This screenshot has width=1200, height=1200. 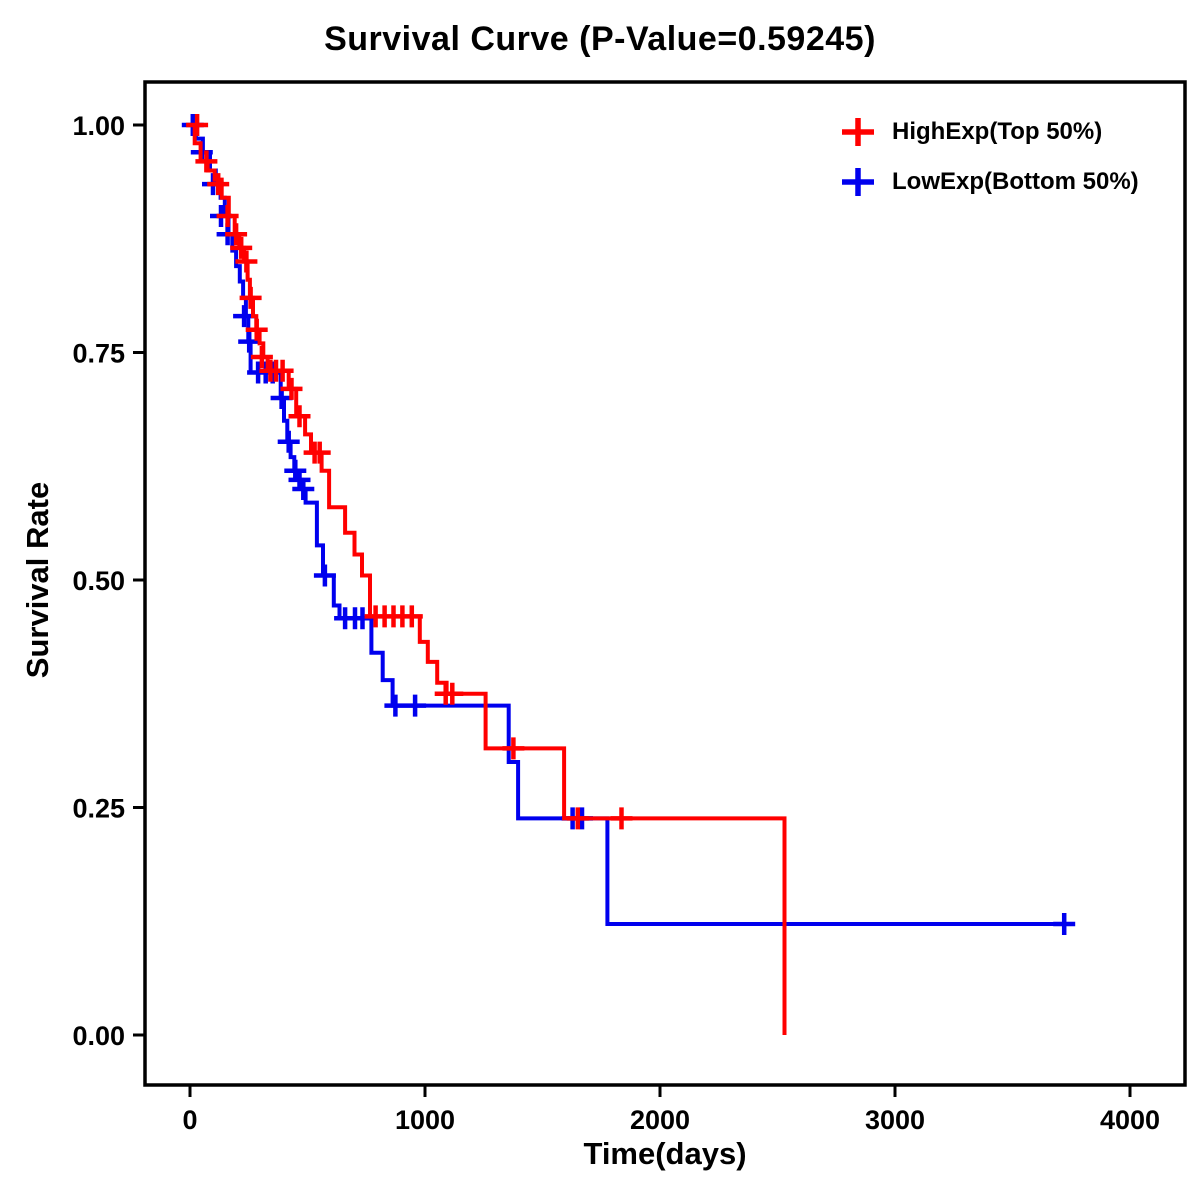 I want to click on legend-label-highexp: HighExp(Top 50%), so click(x=997, y=131).